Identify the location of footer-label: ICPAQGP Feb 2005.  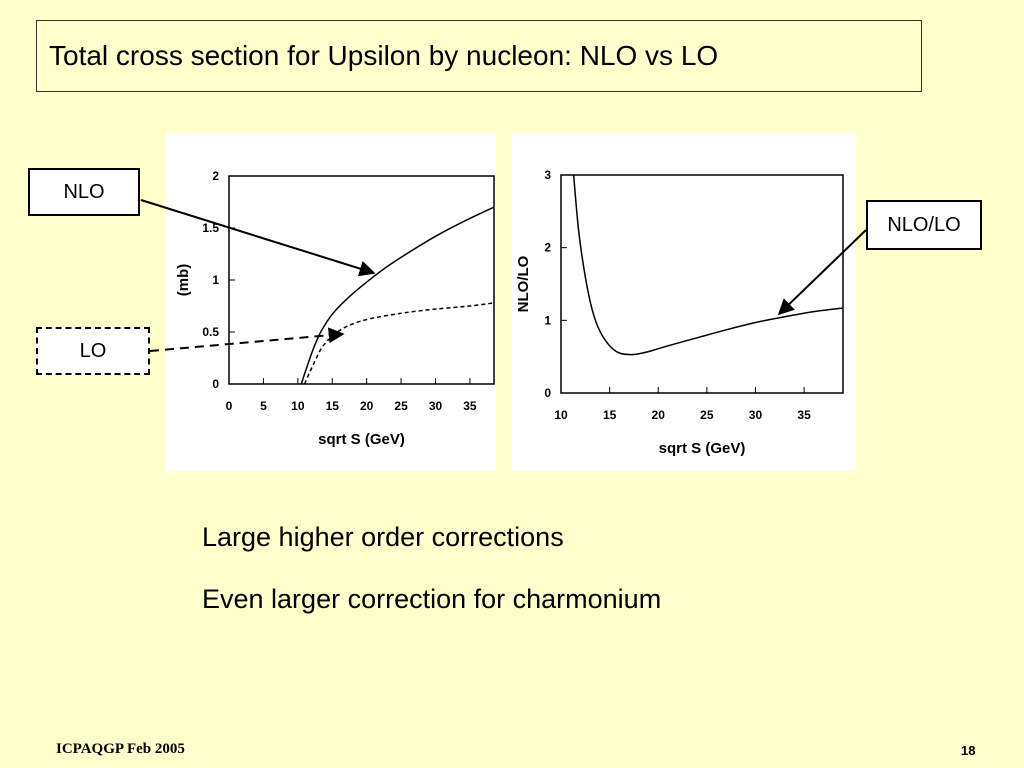
(120, 749).